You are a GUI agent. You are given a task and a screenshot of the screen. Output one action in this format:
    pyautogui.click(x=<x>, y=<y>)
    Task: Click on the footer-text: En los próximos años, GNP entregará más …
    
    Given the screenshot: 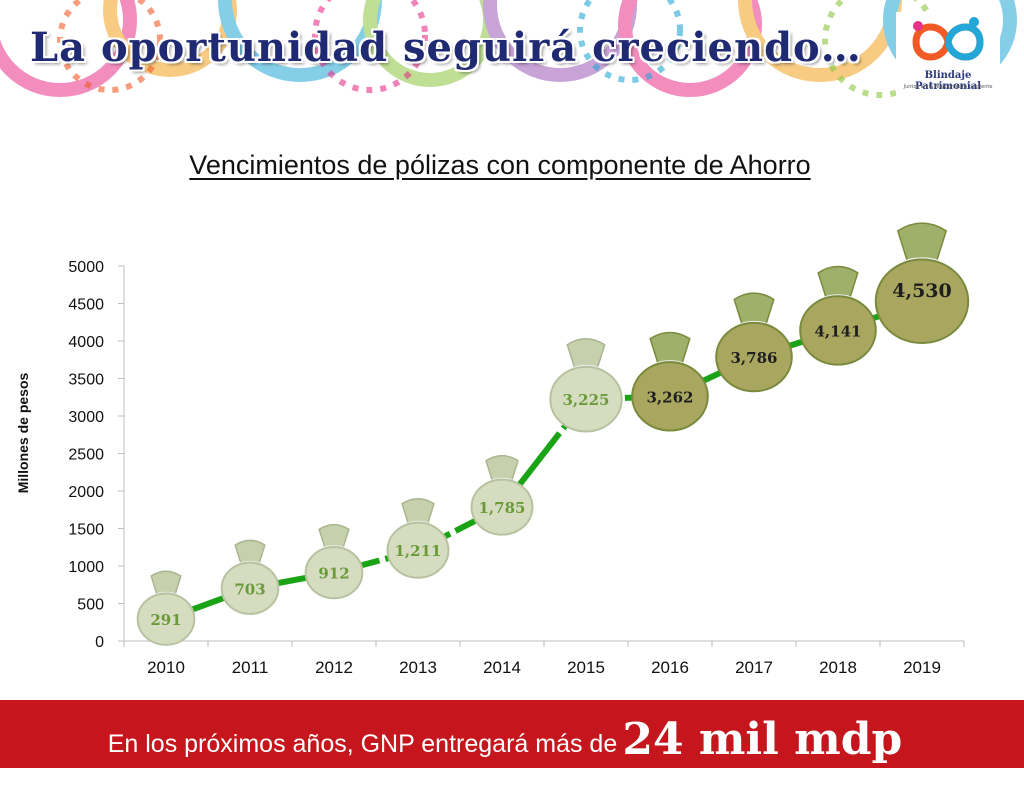 What is the action you would take?
    pyautogui.click(x=362, y=744)
    